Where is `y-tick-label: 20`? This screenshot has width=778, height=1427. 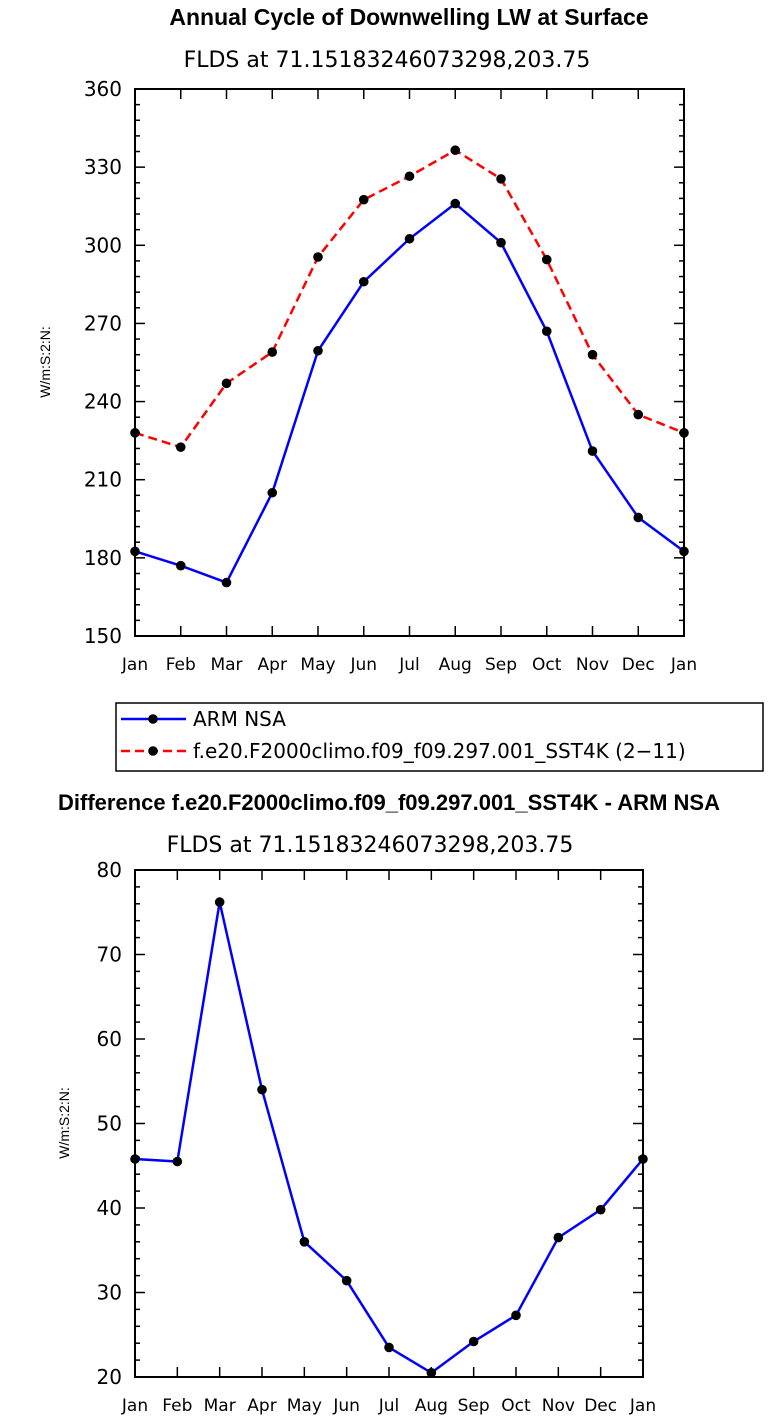
y-tick-label: 20 is located at coordinates (109, 1377).